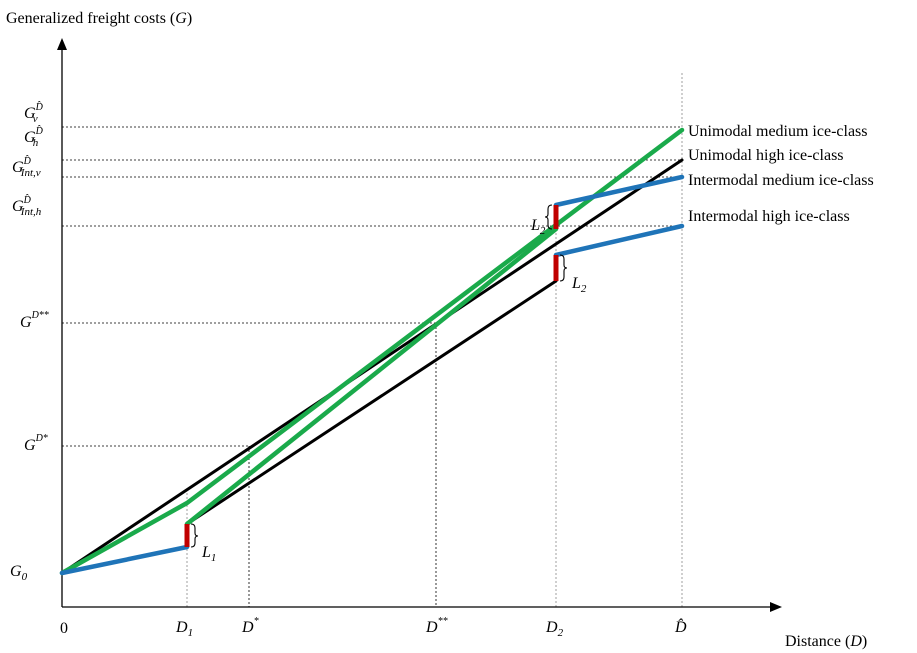 This screenshot has height=653, width=917. What do you see at coordinates (769, 216) in the screenshot?
I see `legend-intermodal-high: Intermodal high ice-class` at bounding box center [769, 216].